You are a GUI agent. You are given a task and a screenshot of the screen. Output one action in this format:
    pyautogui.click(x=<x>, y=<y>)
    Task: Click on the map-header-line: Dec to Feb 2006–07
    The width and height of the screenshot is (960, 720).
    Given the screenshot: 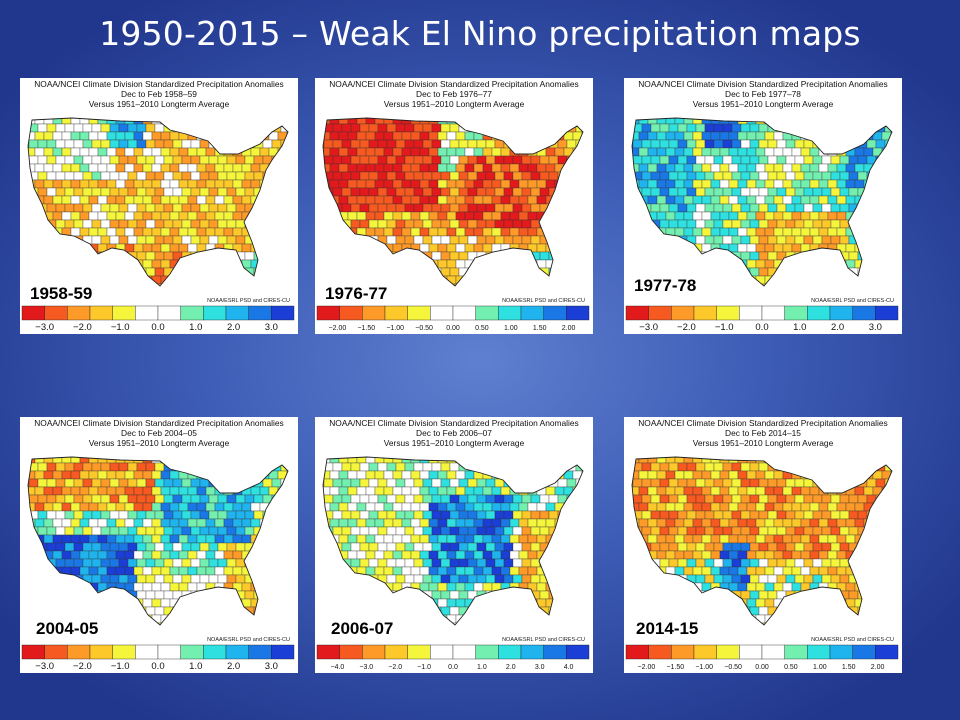 What is the action you would take?
    pyautogui.click(x=454, y=432)
    